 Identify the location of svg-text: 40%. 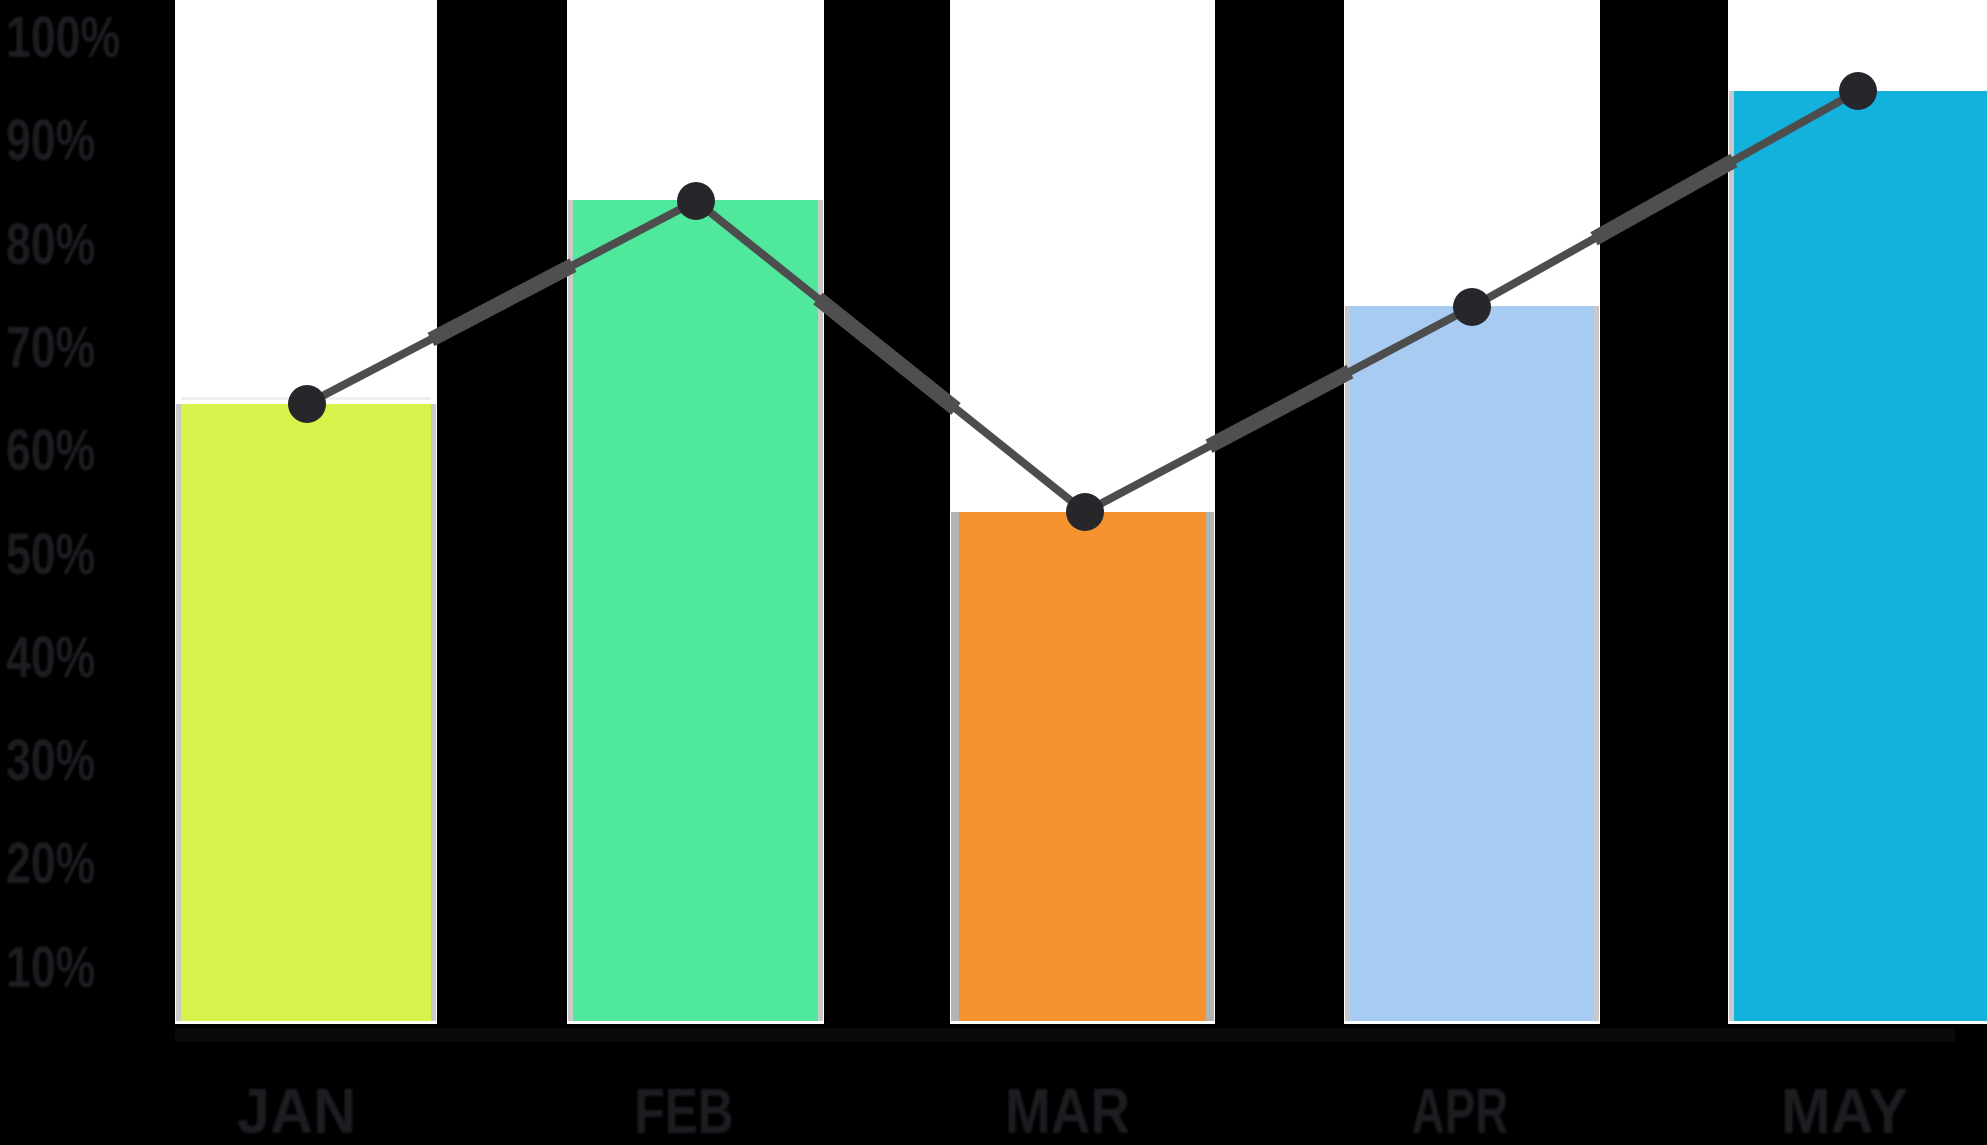
(50, 656).